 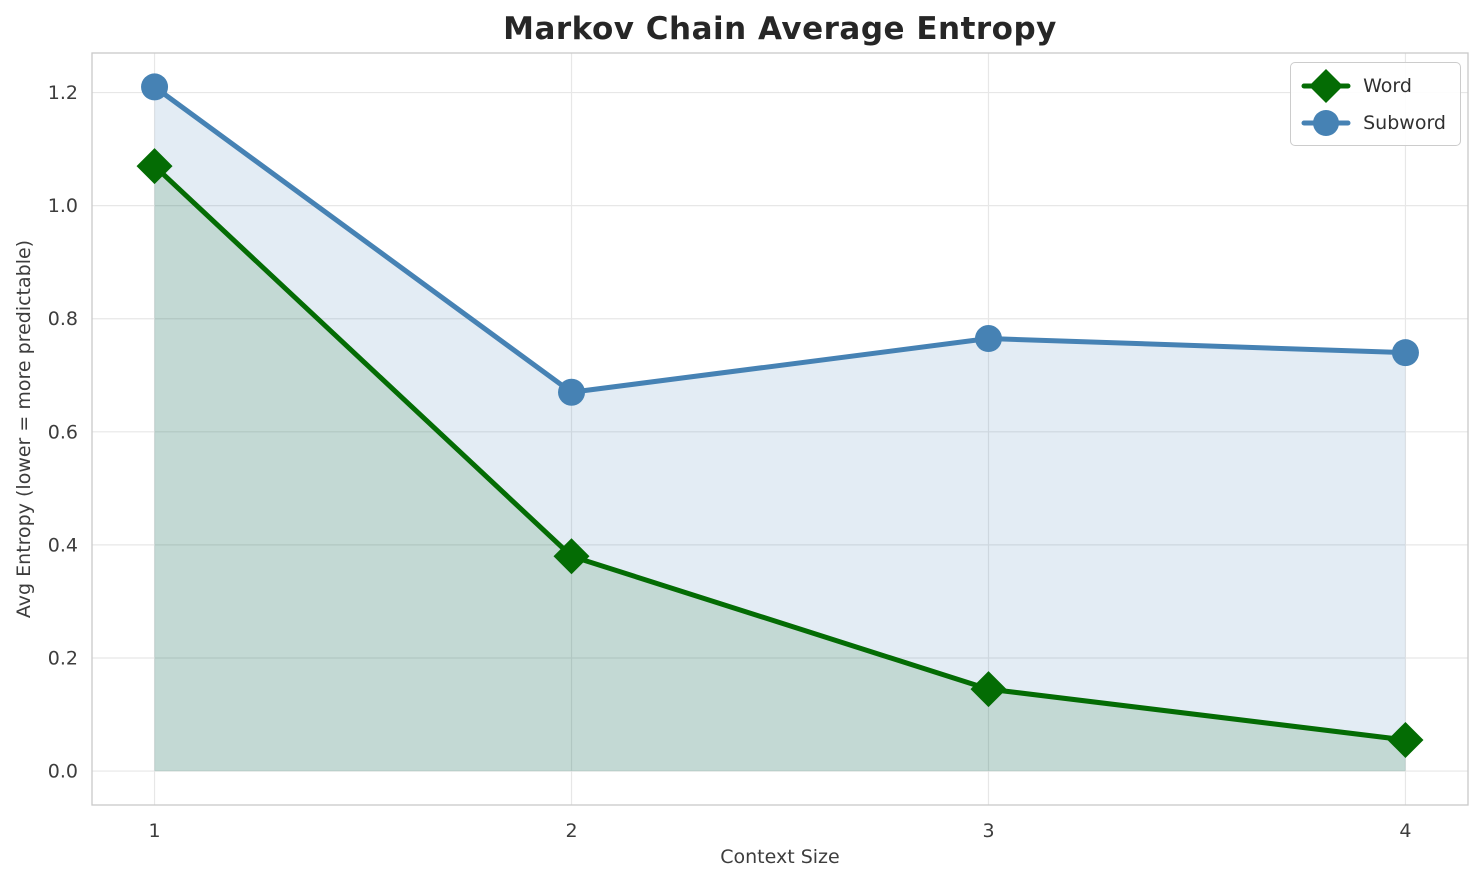 What do you see at coordinates (988, 831) in the screenshot?
I see `x-tick-label: 3` at bounding box center [988, 831].